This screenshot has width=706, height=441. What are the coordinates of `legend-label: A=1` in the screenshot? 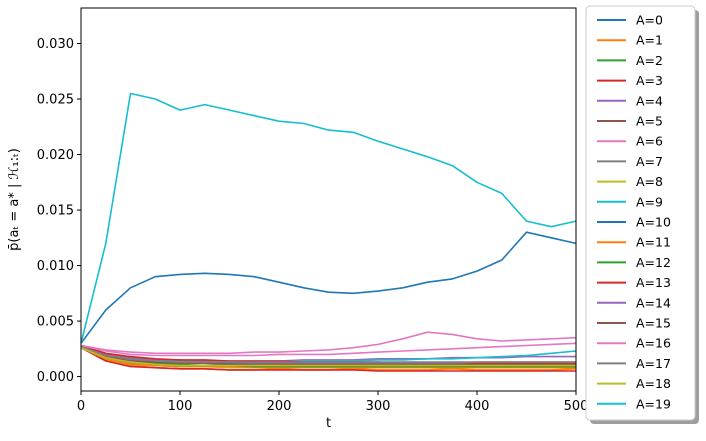 It's located at (649, 40).